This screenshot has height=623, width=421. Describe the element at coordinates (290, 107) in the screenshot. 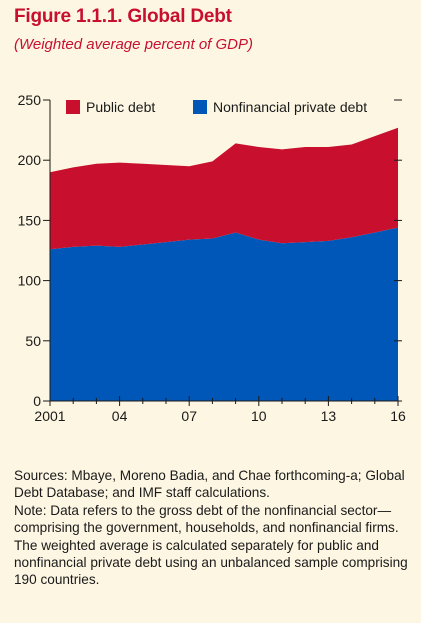

I see `legend-label-nonfinancial-private-debt: Nonfinancial private debt` at that location.